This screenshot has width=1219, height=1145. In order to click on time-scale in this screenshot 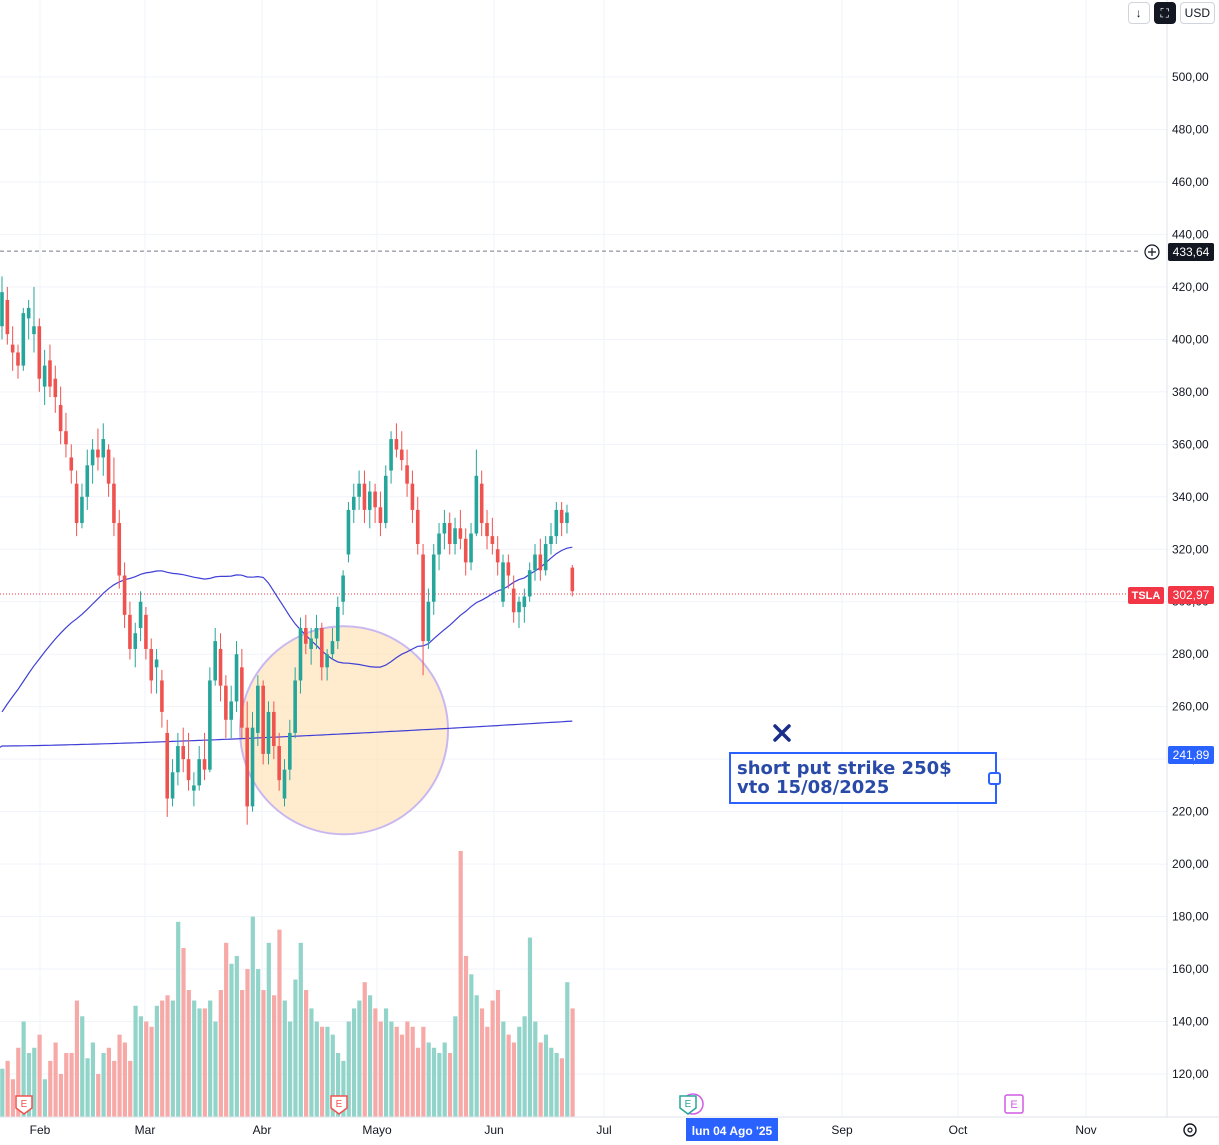, I will do `click(609, 1131)`.